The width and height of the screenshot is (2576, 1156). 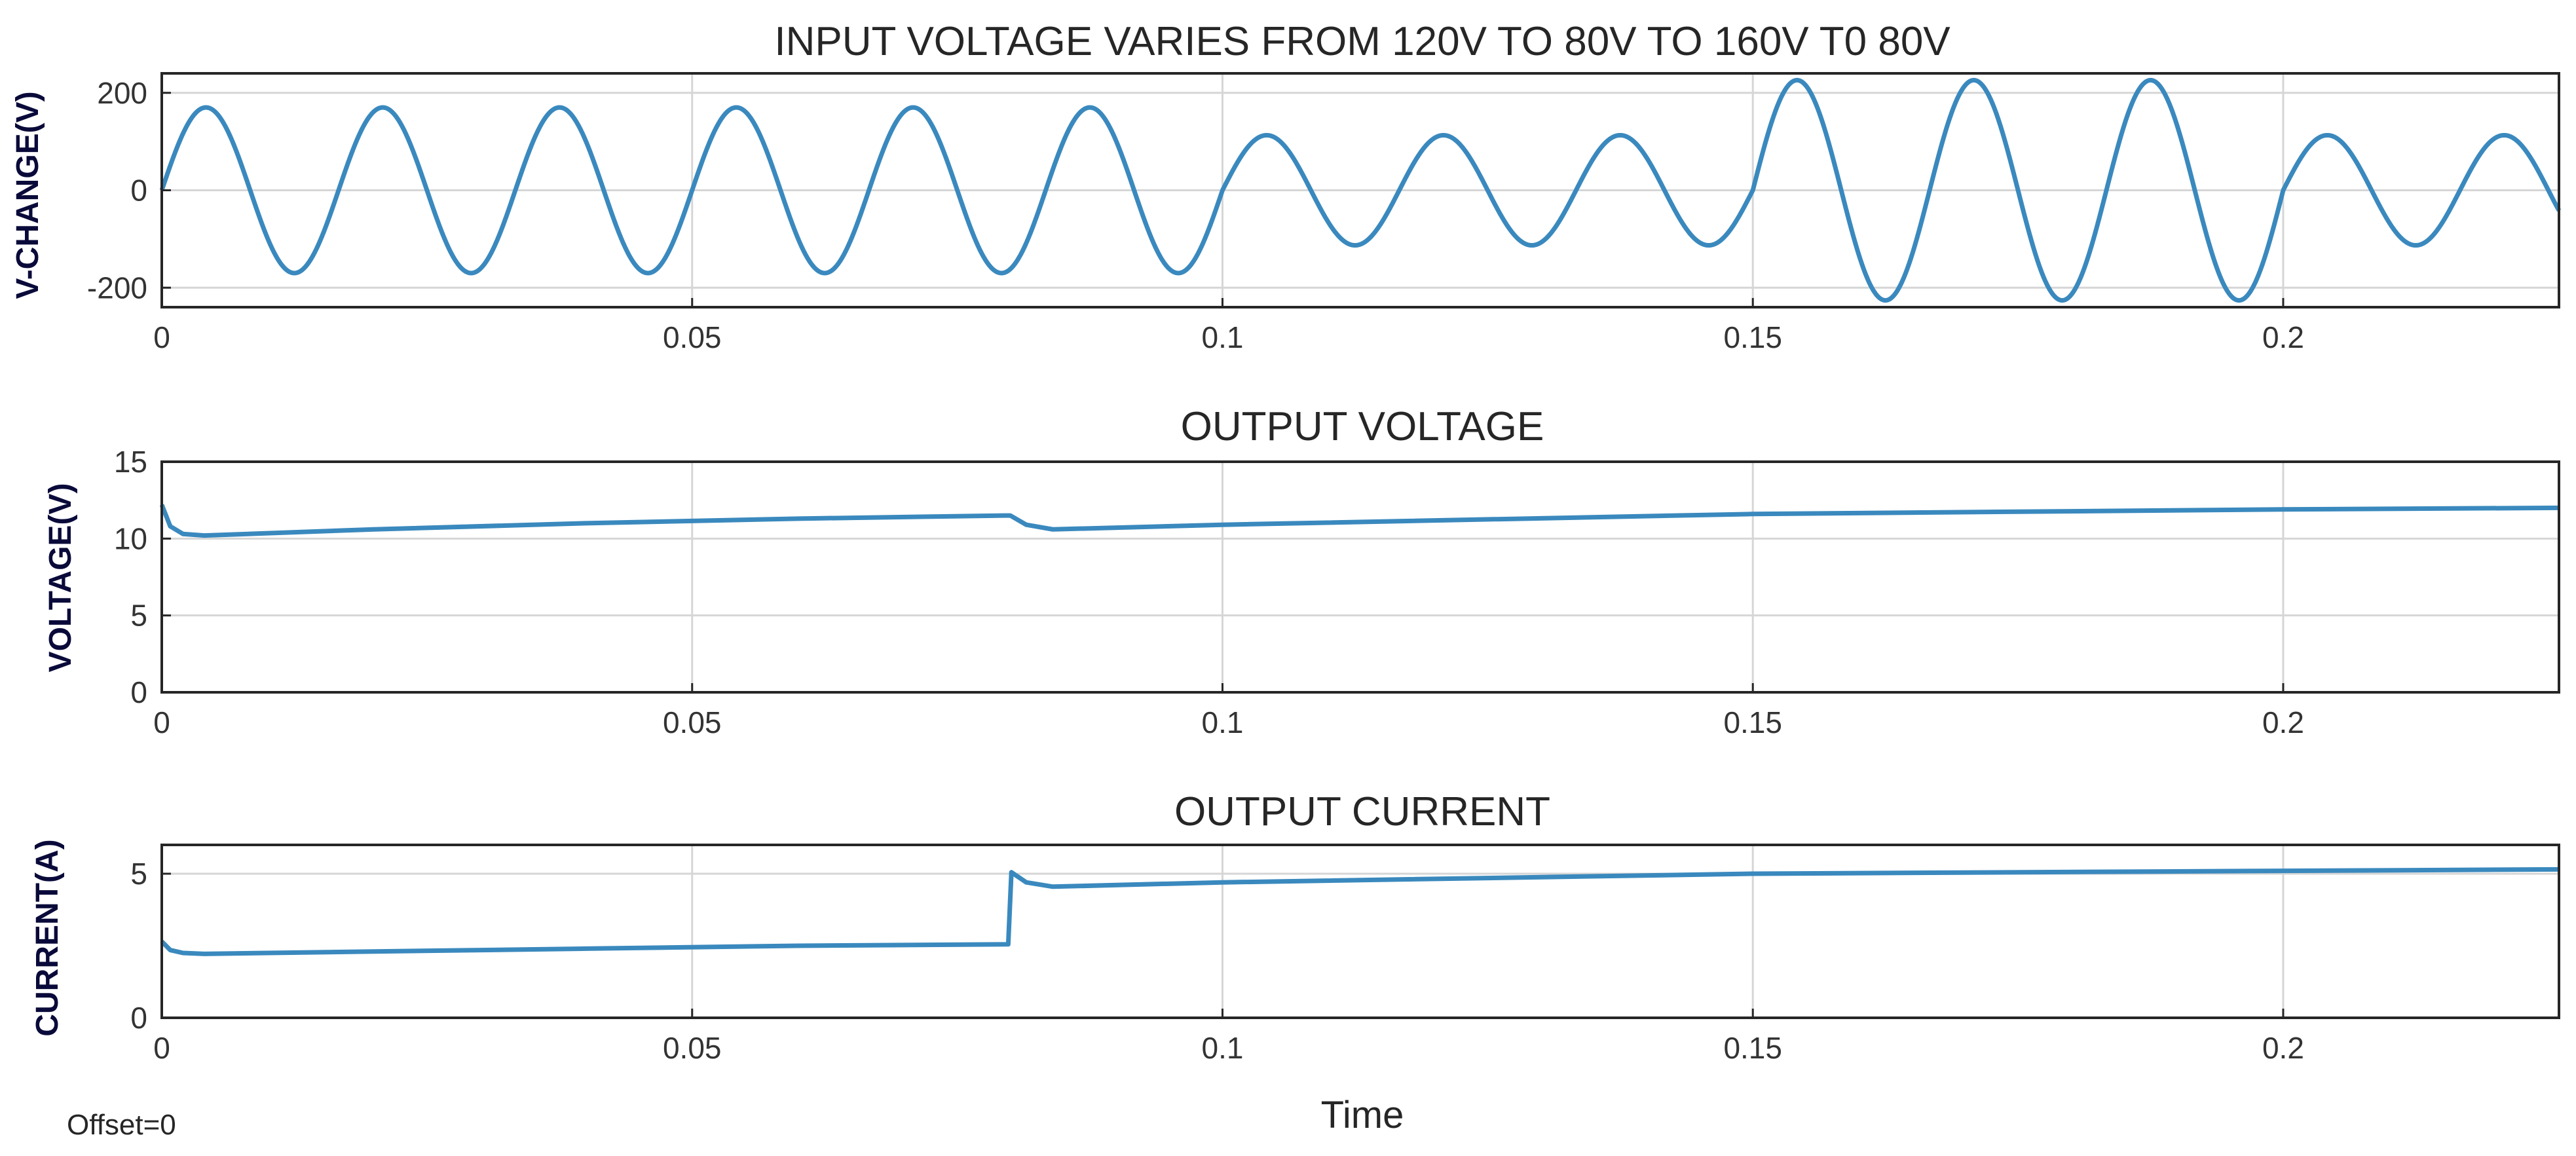 I want to click on y-tick-label: -200, so click(x=117, y=287).